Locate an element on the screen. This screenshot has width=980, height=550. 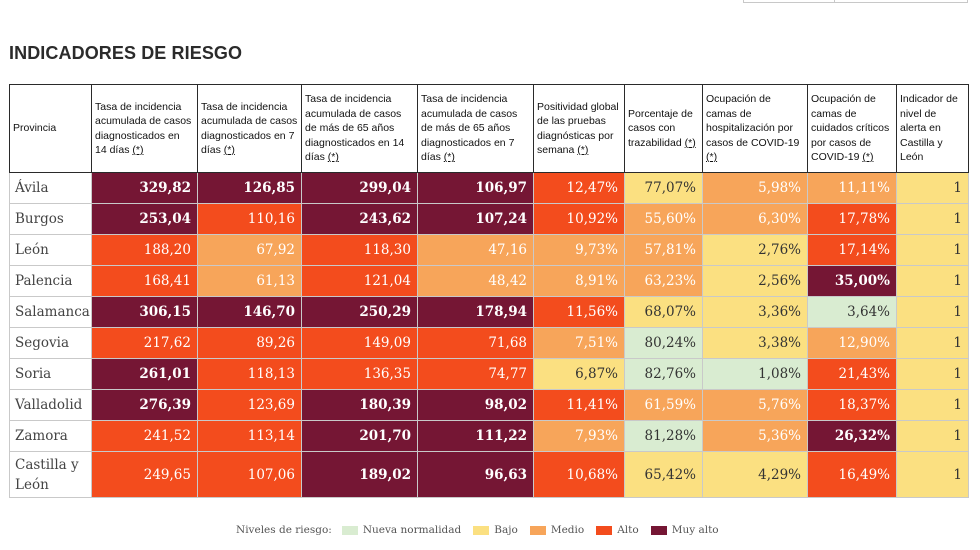
indicator-cell: 3,64% is located at coordinates (852, 312).